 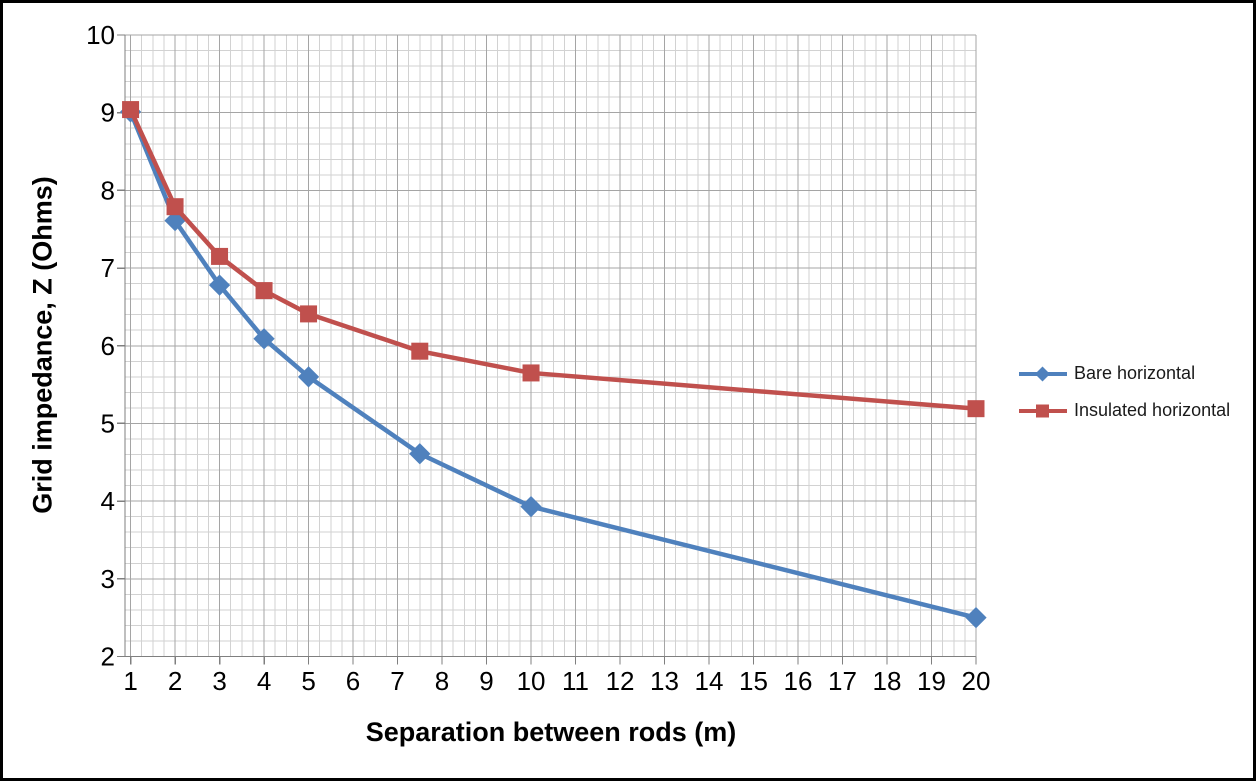 I want to click on svg-text: 1, so click(x=130, y=681).